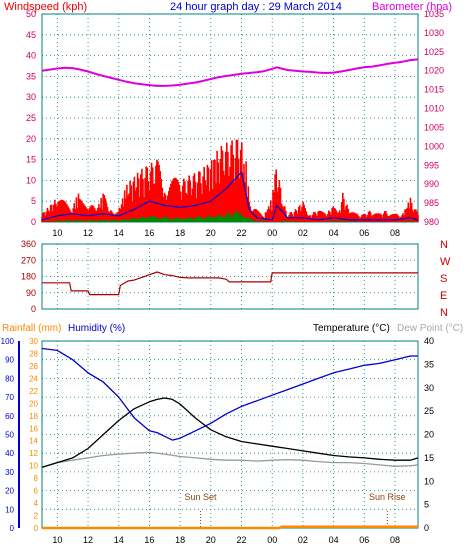 The height and width of the screenshot is (555, 468). I want to click on wind-x-tick-5: 20, so click(211, 233).